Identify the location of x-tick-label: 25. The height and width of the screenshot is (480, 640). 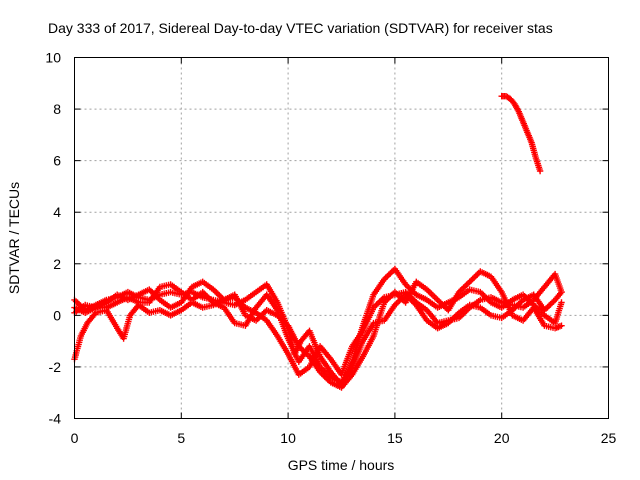
(609, 438).